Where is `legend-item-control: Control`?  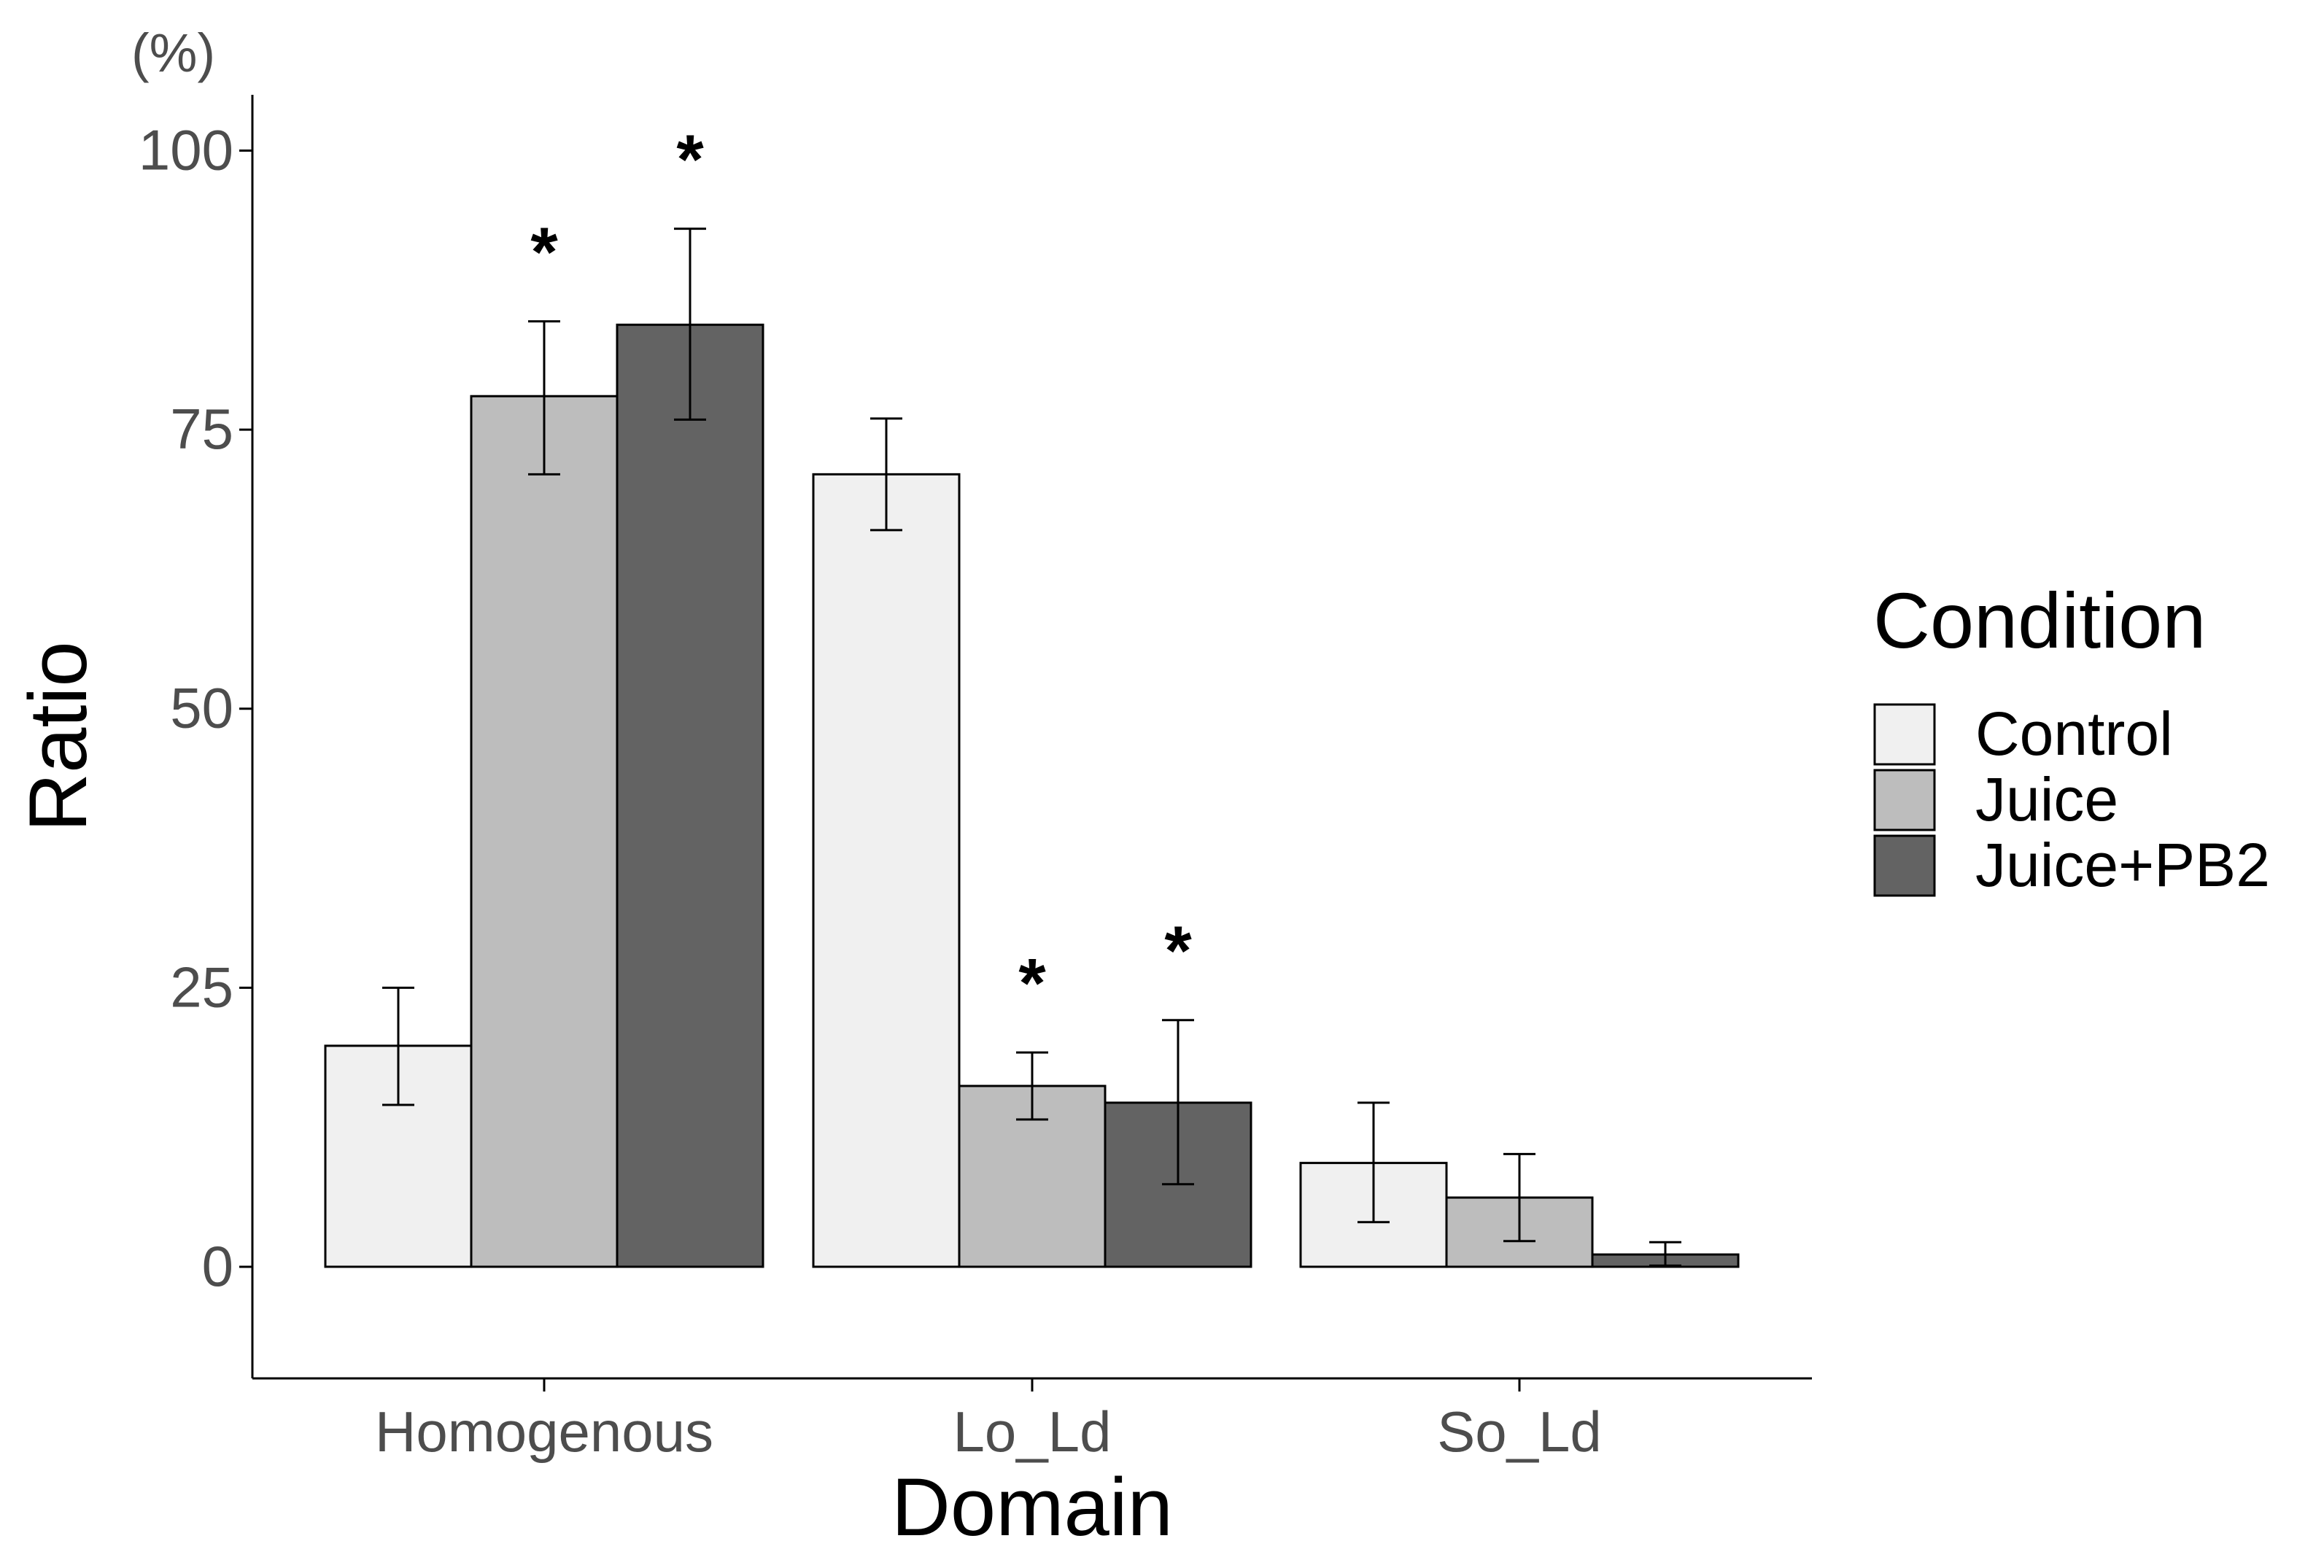
legend-item-control: Control is located at coordinates (2023, 733).